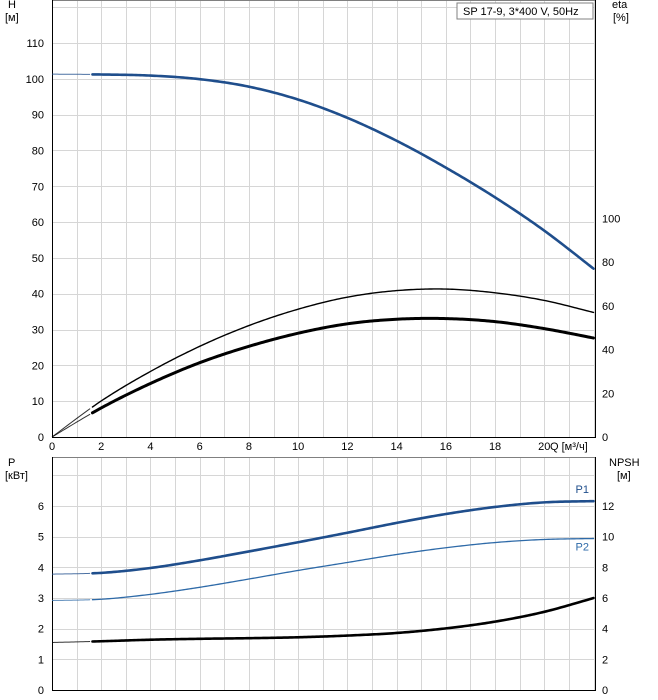 This screenshot has height=700, width=658. I want to click on top-left-tick-100: 100, so click(35, 80).